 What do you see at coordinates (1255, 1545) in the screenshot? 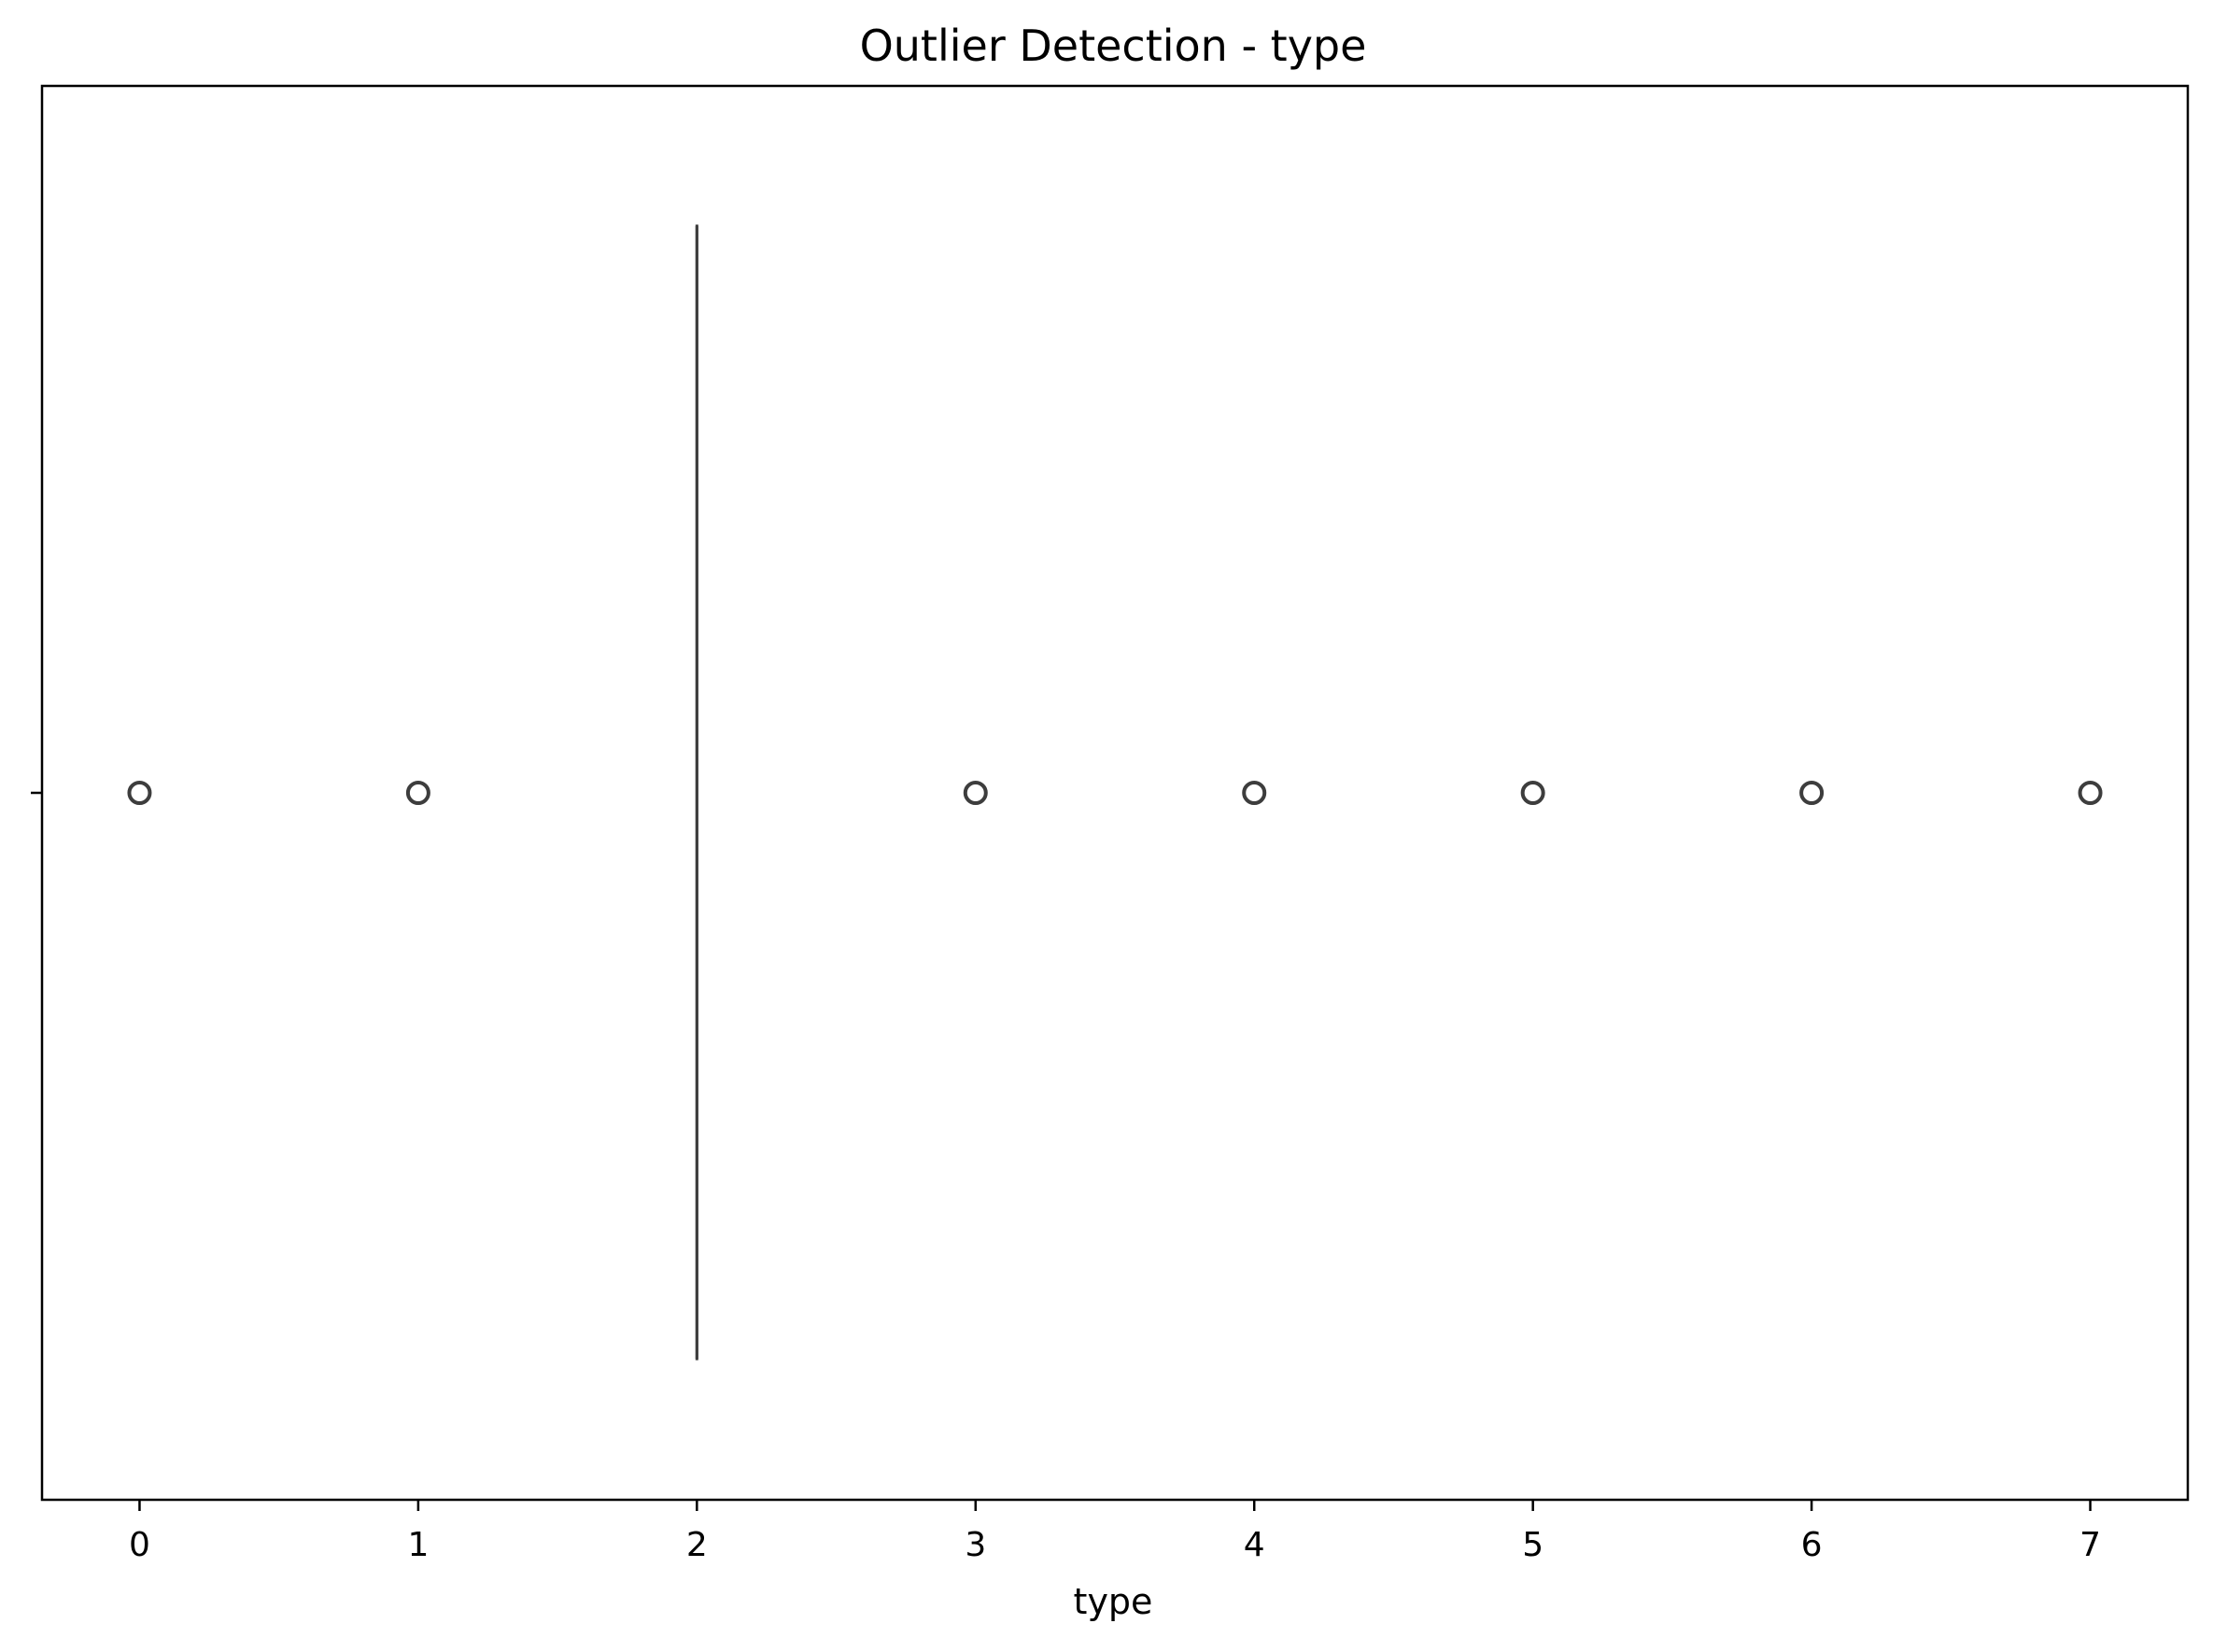
I see `x-tick-label: 4` at bounding box center [1255, 1545].